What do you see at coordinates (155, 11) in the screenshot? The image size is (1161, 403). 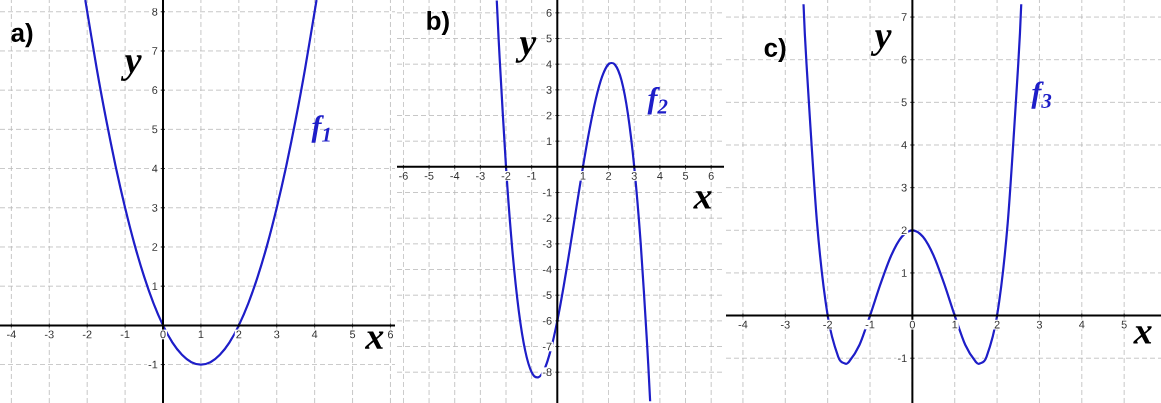 I see `y-tick-label: 8` at bounding box center [155, 11].